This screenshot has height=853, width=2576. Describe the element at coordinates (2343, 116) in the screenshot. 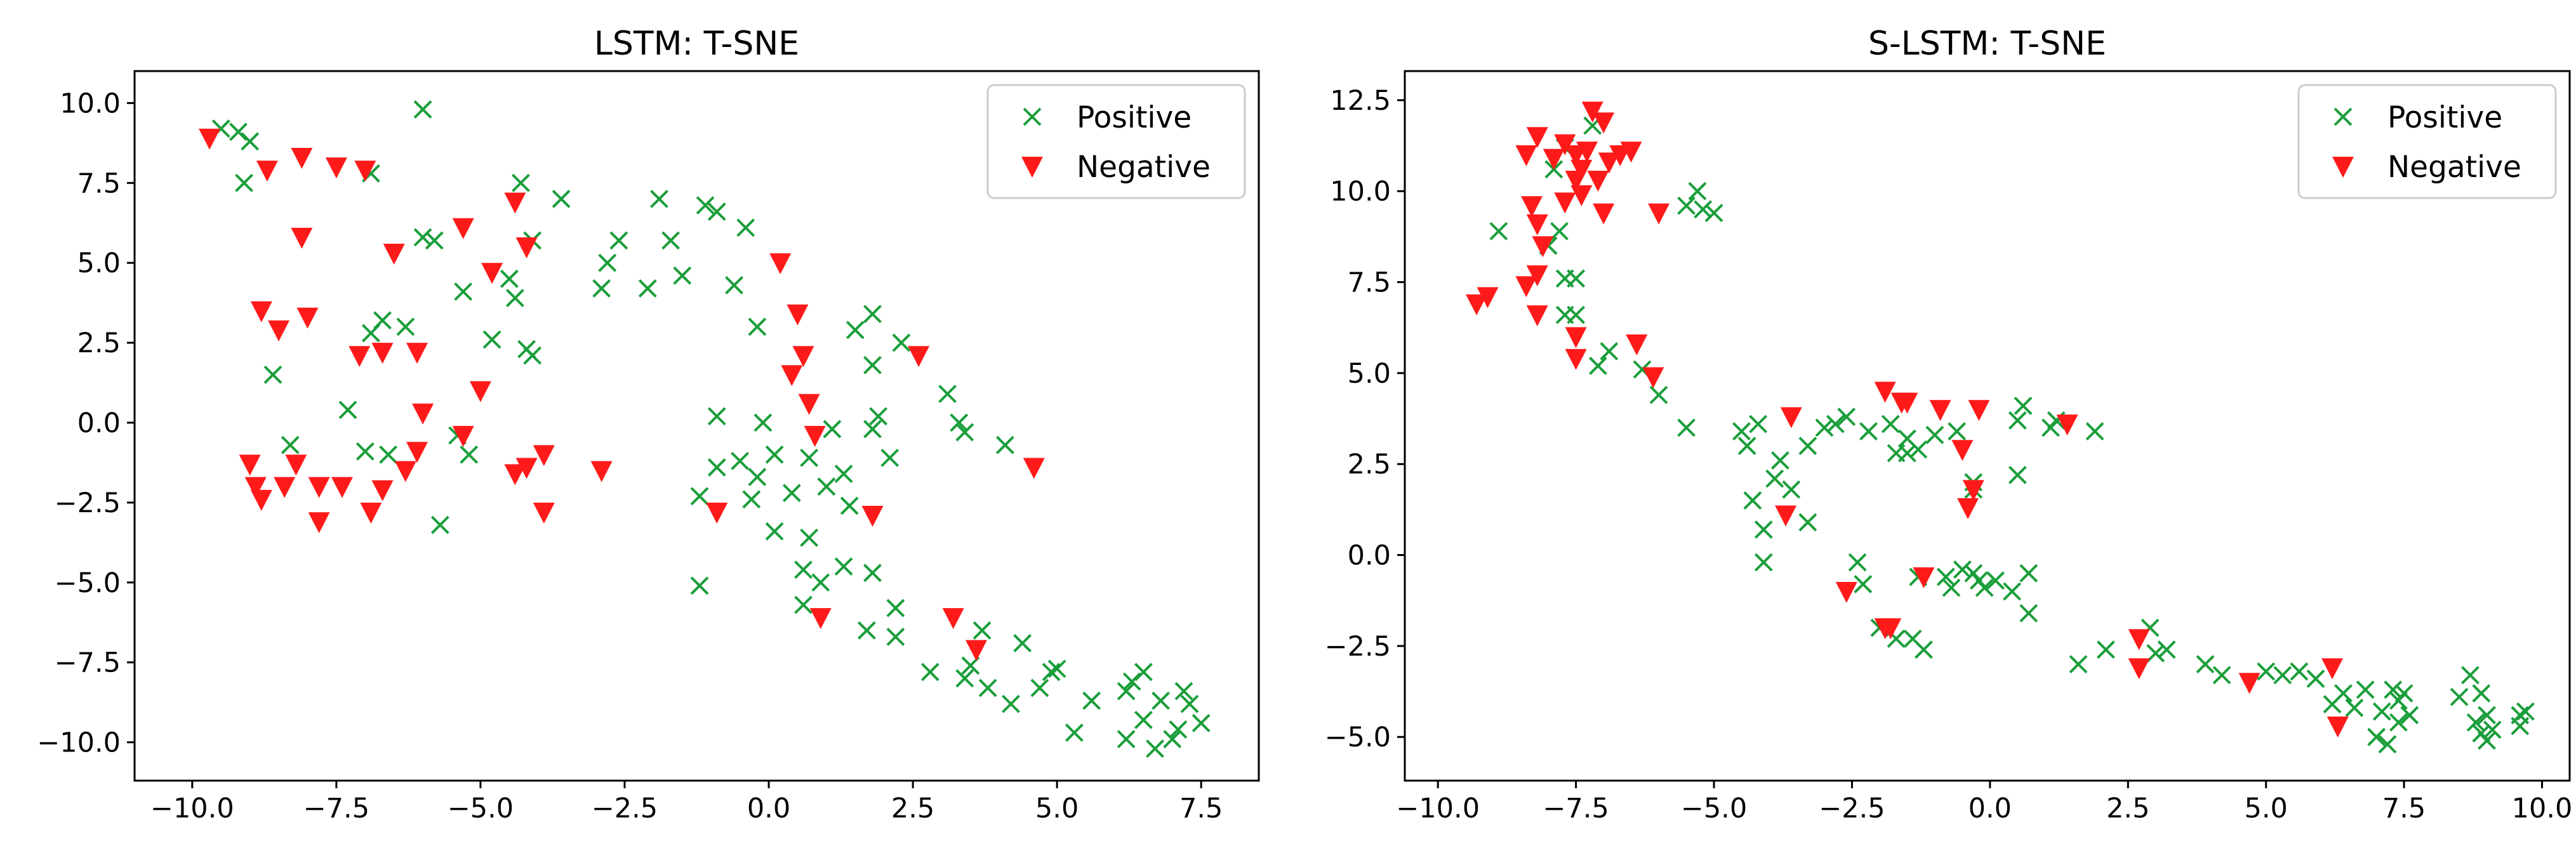

I see `legend-marker-positive` at that location.